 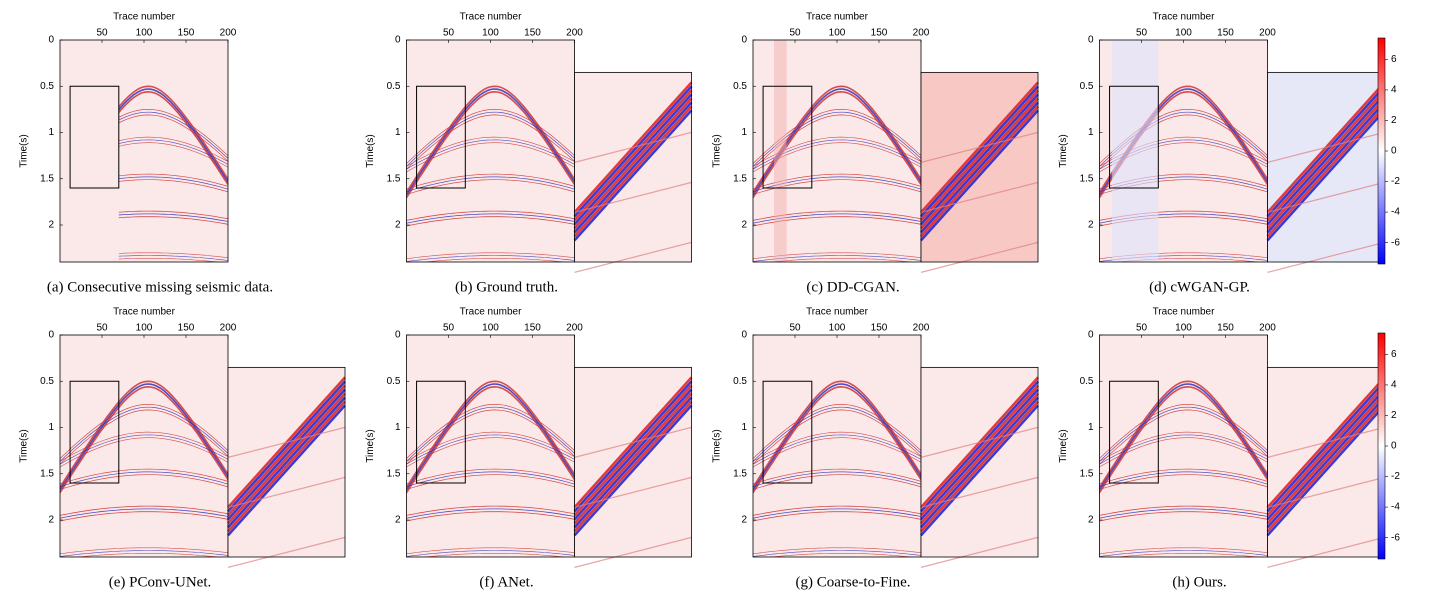 I want to click on caption: (h) Ours., so click(x=1199, y=582).